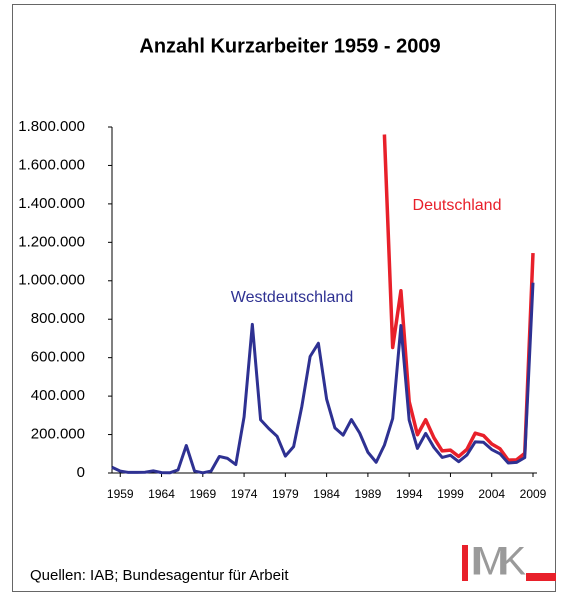 Image resolution: width=568 pixels, height=599 pixels. Describe the element at coordinates (292, 297) in the screenshot. I see `series-label: Westdeutschland` at that location.